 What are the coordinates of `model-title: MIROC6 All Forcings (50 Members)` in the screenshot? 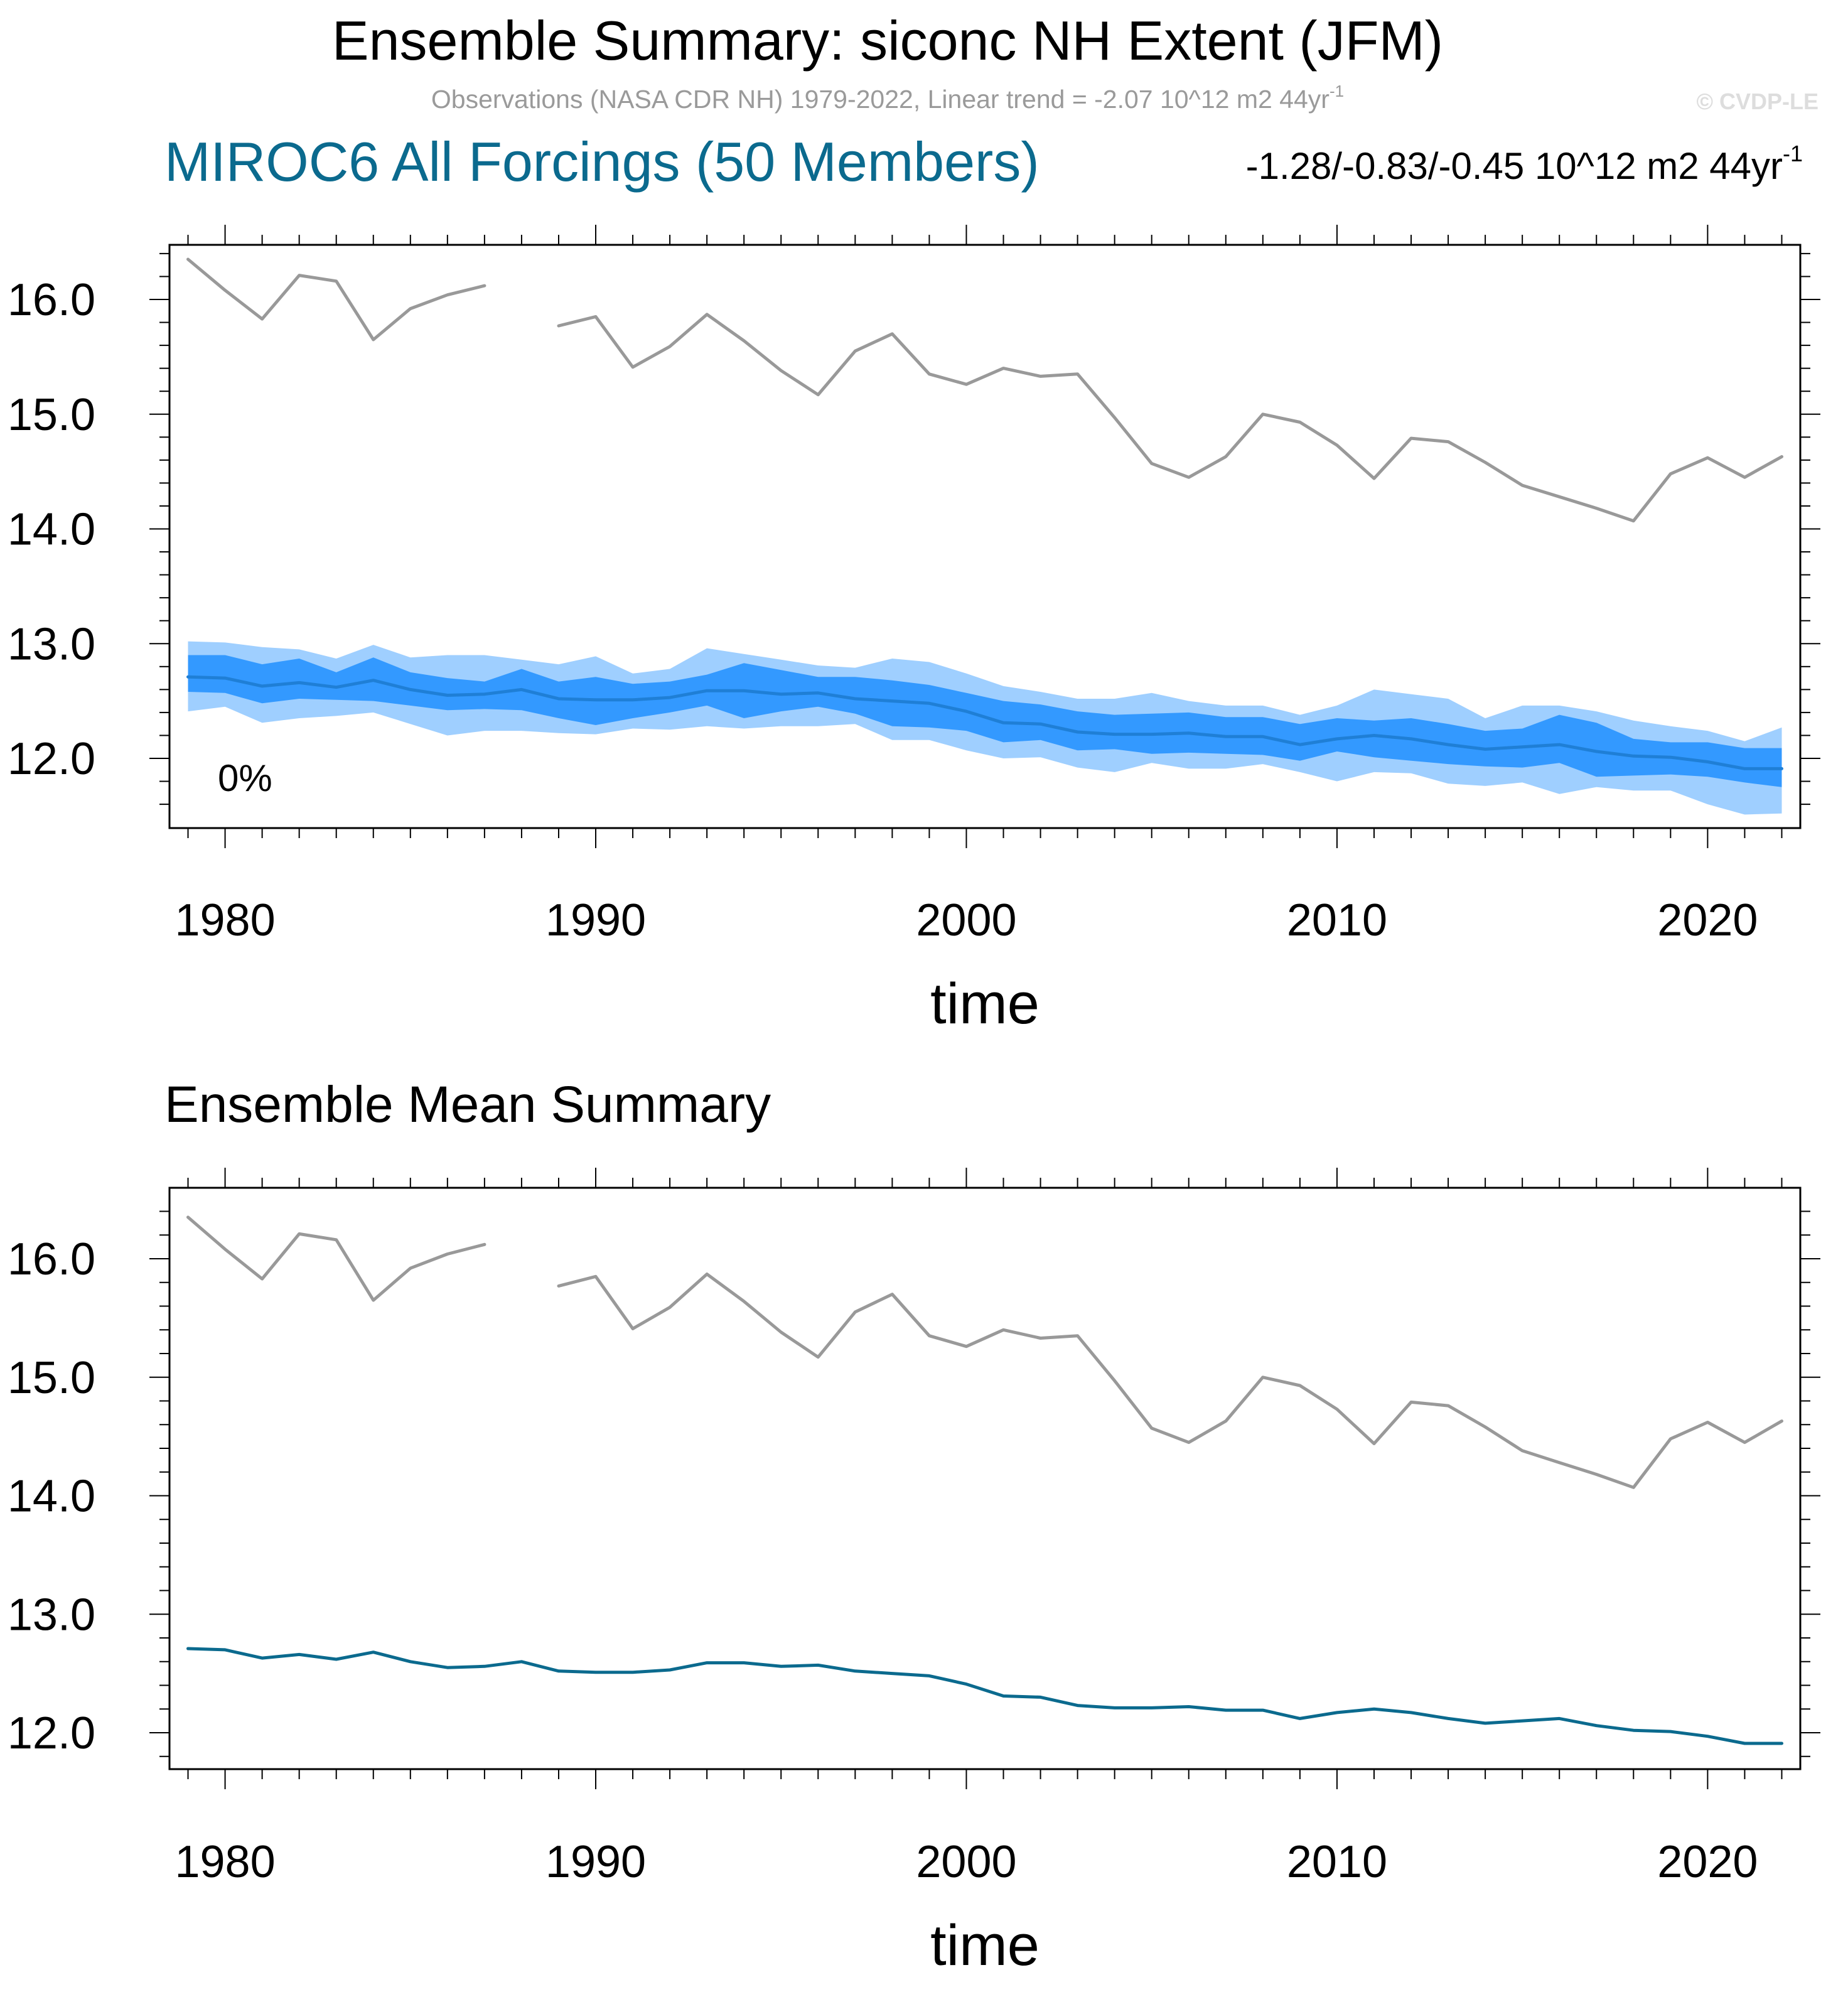 It's located at (602, 162).